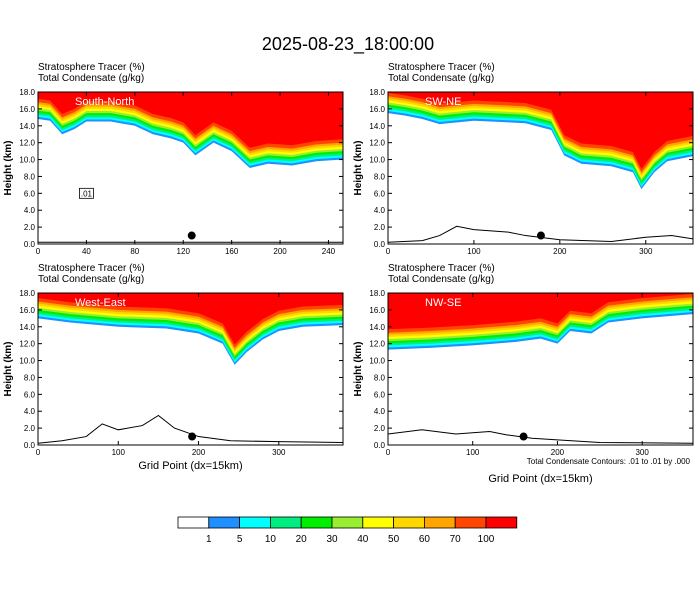  I want to click on x-axis-label: Grid Point (dx=15km), so click(190, 466).